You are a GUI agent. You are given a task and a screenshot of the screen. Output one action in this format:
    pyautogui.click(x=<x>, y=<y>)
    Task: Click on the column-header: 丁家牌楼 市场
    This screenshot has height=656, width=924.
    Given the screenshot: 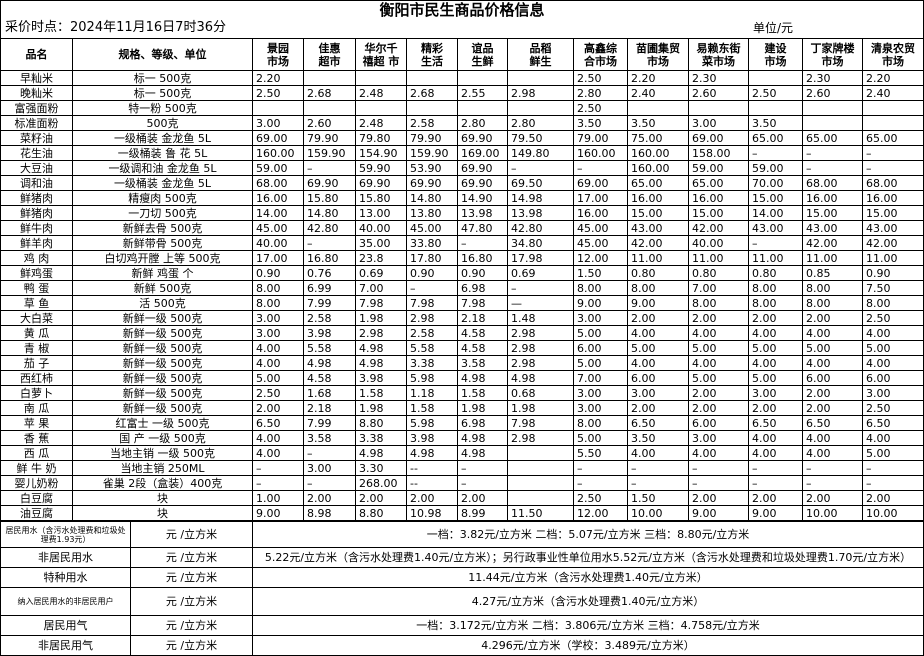 What is the action you would take?
    pyautogui.click(x=832, y=54)
    